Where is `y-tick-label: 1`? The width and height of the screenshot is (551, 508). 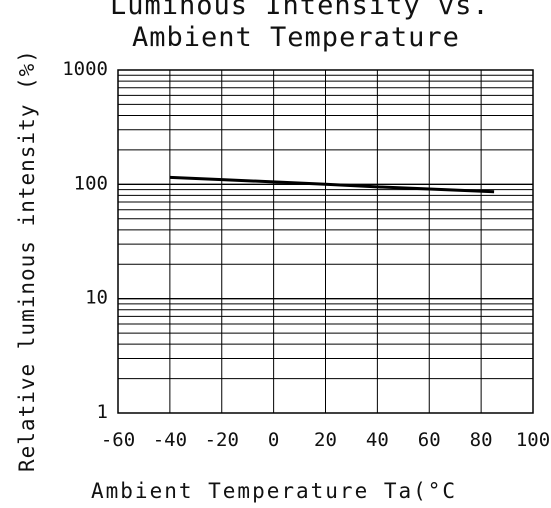 y-tick-label: 1 is located at coordinates (102, 412).